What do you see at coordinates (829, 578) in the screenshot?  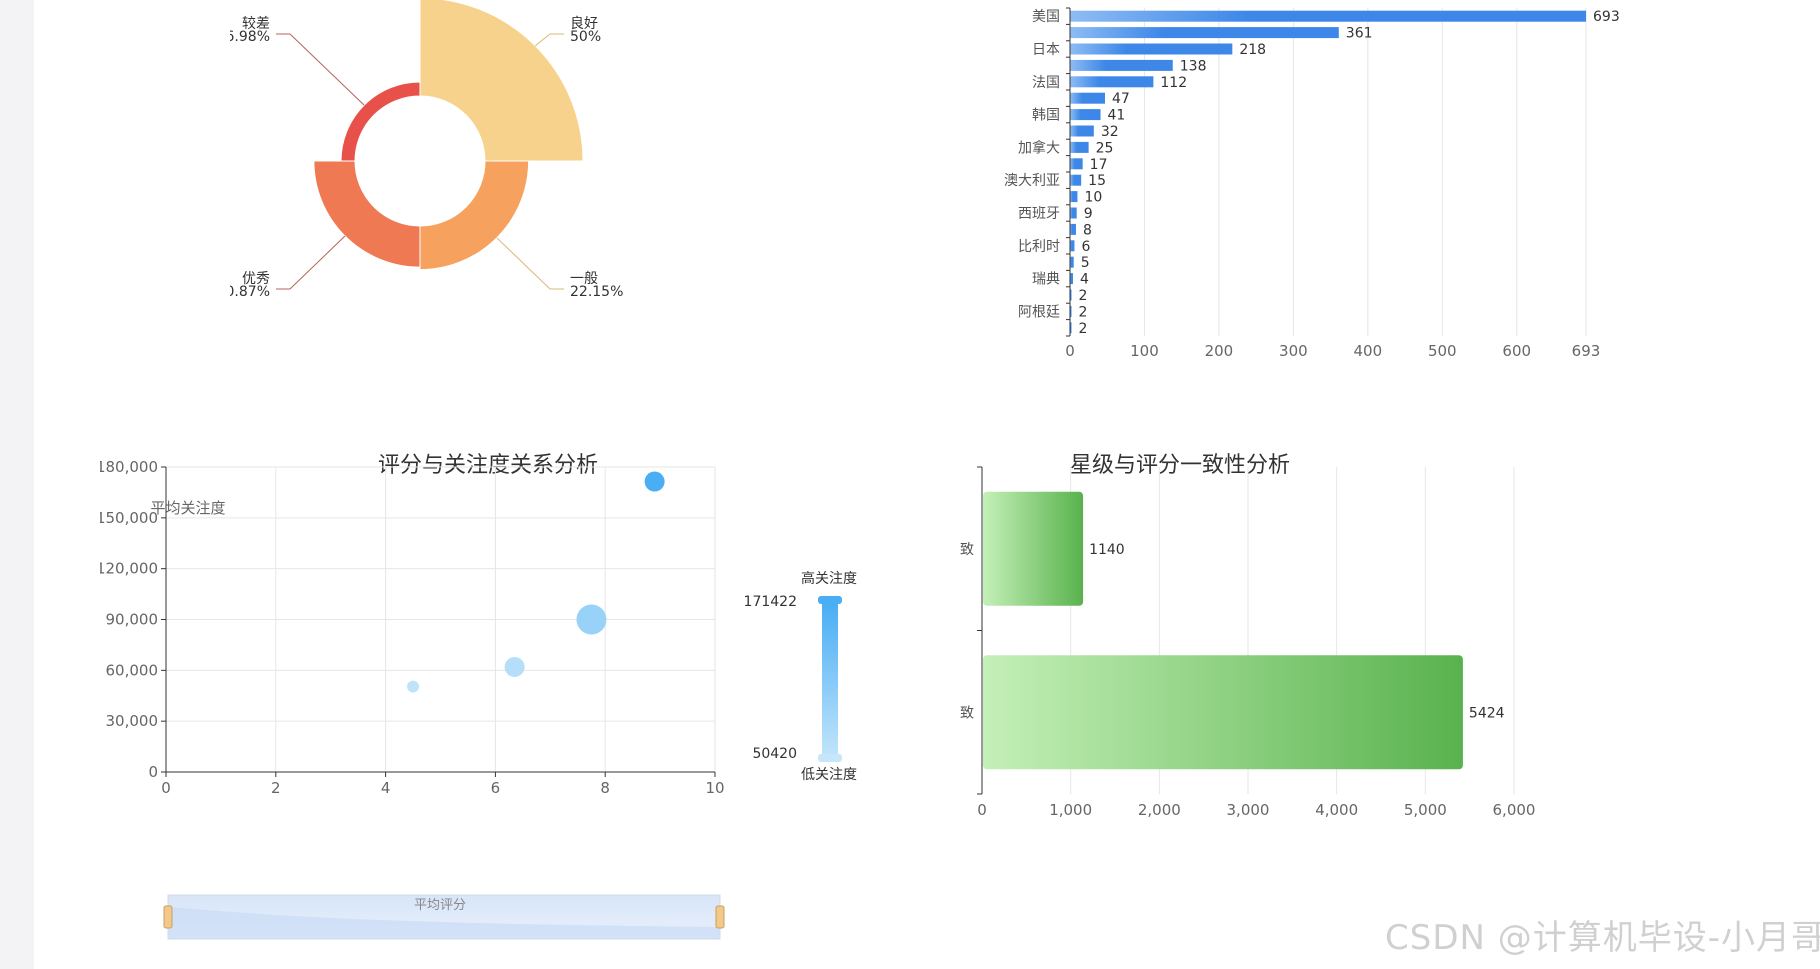 I see `visual-map-top-label: 高关注度` at bounding box center [829, 578].